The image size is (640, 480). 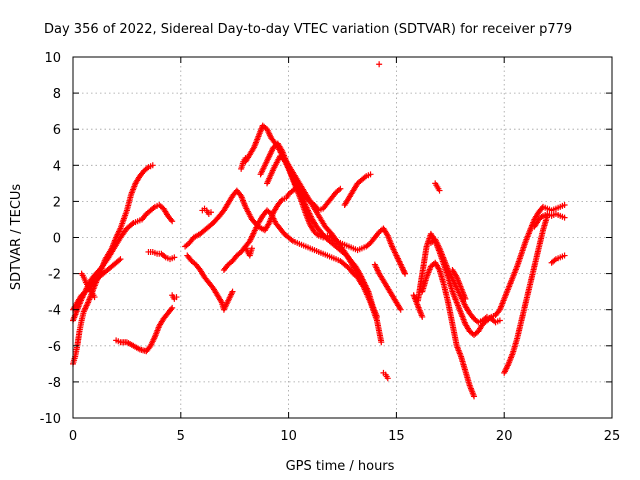 What do you see at coordinates (54, 275) in the screenshot?
I see `y-tick-label: -2` at bounding box center [54, 275].